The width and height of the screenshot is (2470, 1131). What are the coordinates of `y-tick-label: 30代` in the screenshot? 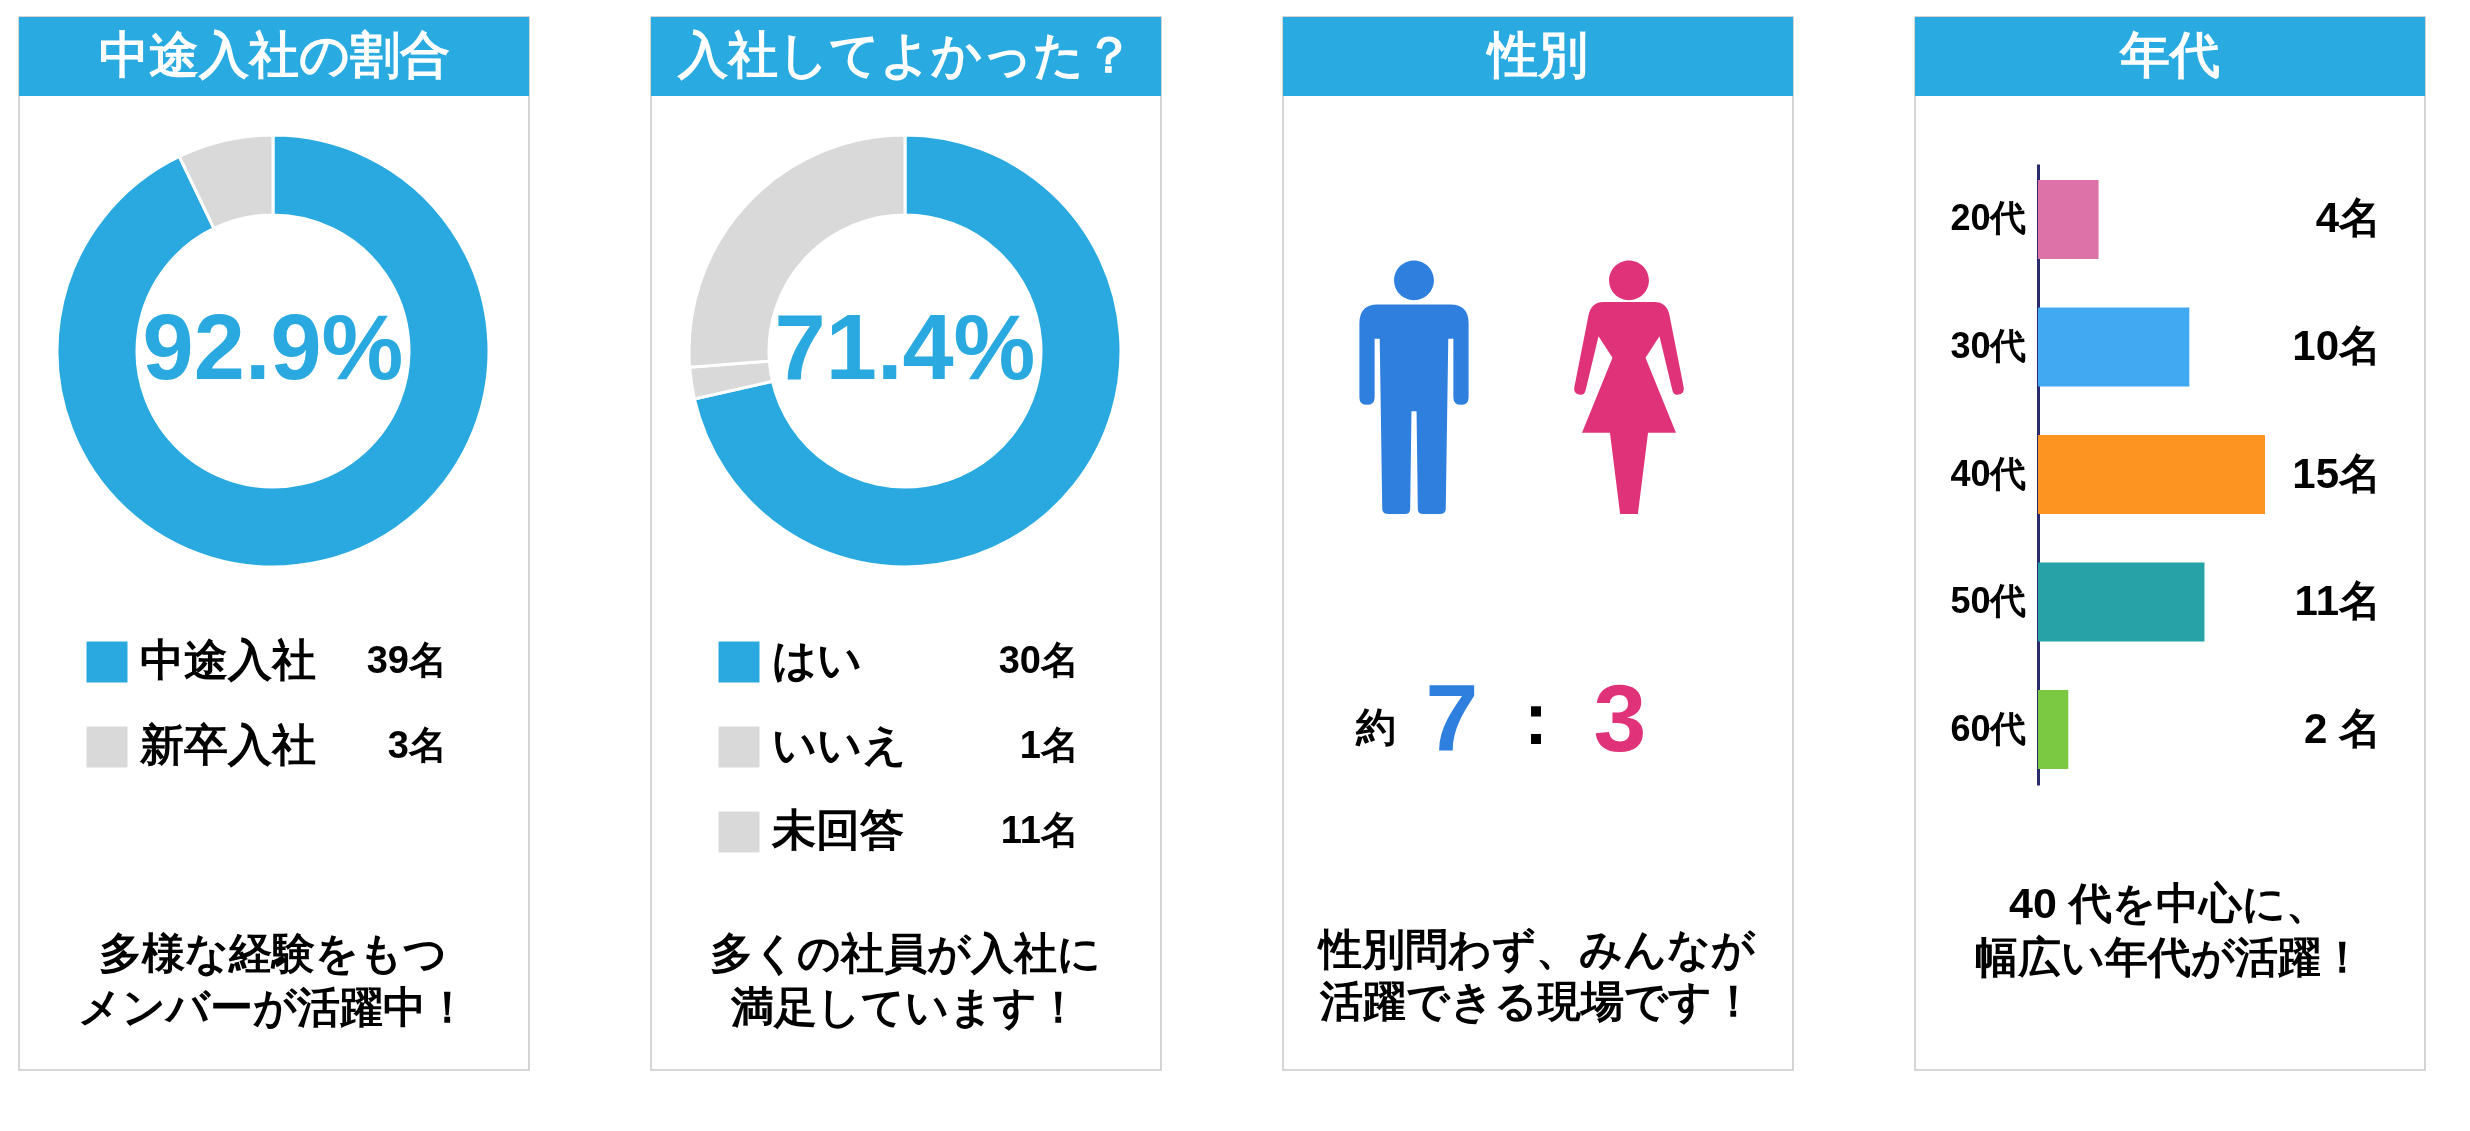 It's located at (1988, 345).